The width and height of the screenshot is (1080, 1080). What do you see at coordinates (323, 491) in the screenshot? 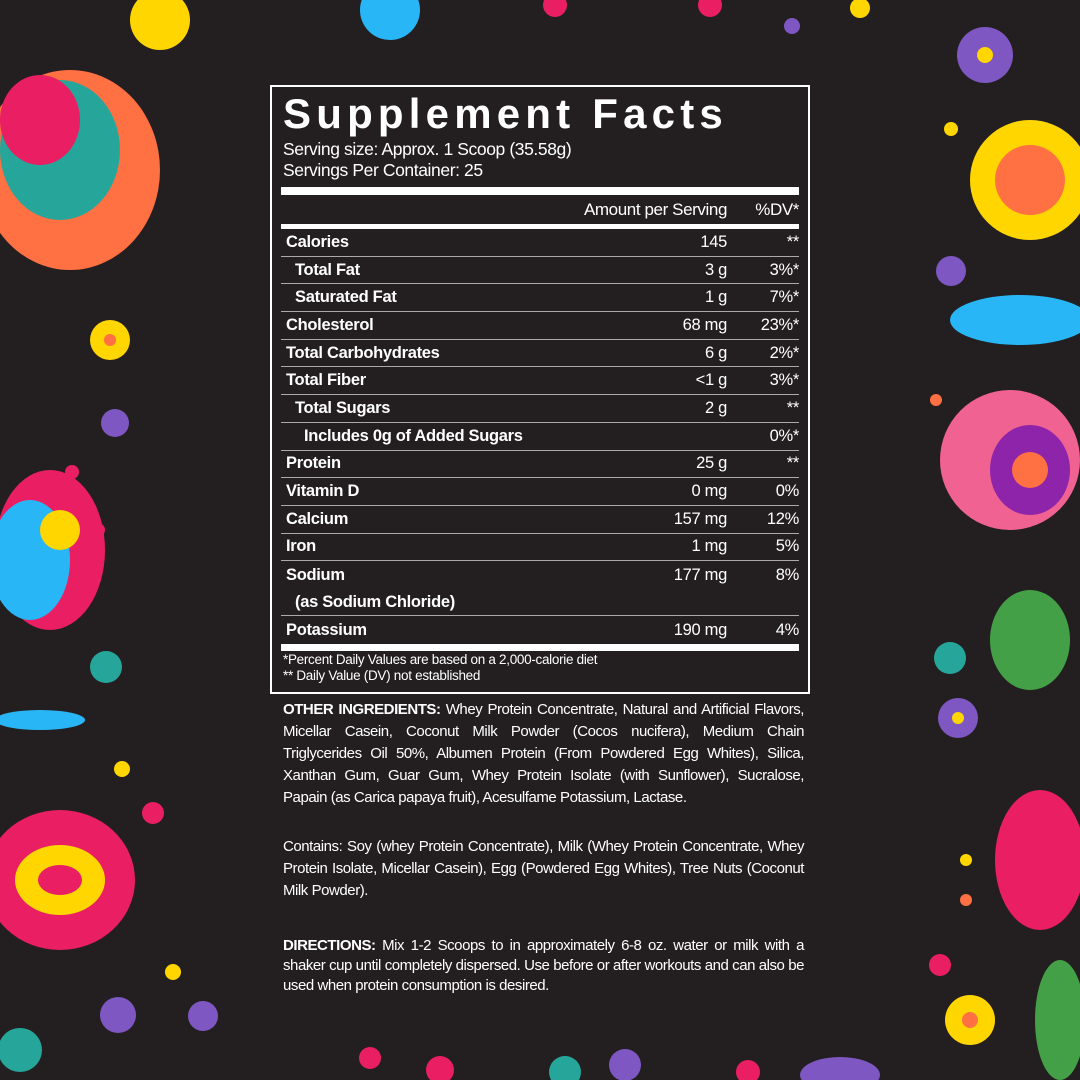
I see `nutrient-name: Vitamin D` at bounding box center [323, 491].